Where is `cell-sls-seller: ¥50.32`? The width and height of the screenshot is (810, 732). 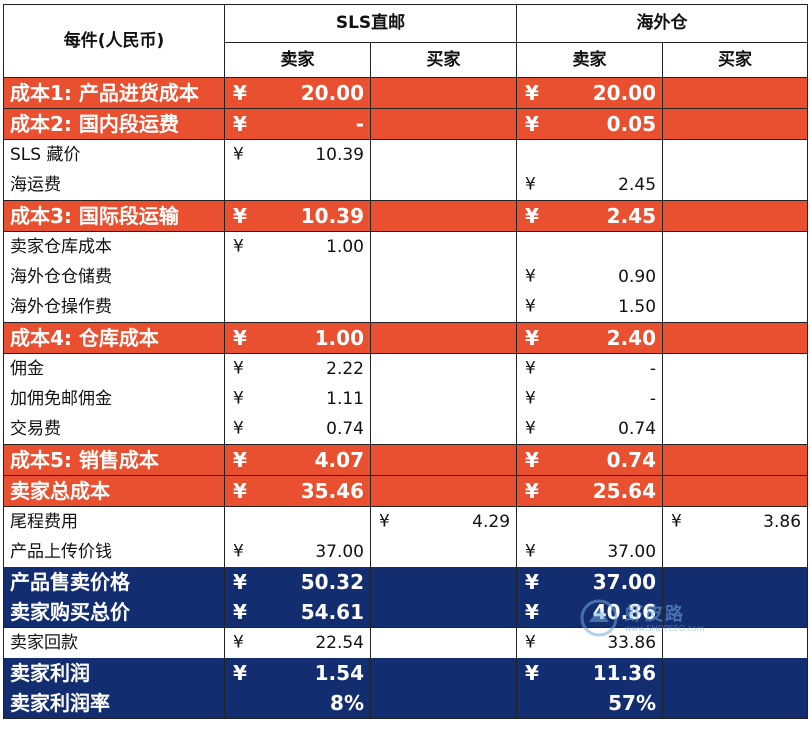 cell-sls-seller: ¥50.32 is located at coordinates (297, 582).